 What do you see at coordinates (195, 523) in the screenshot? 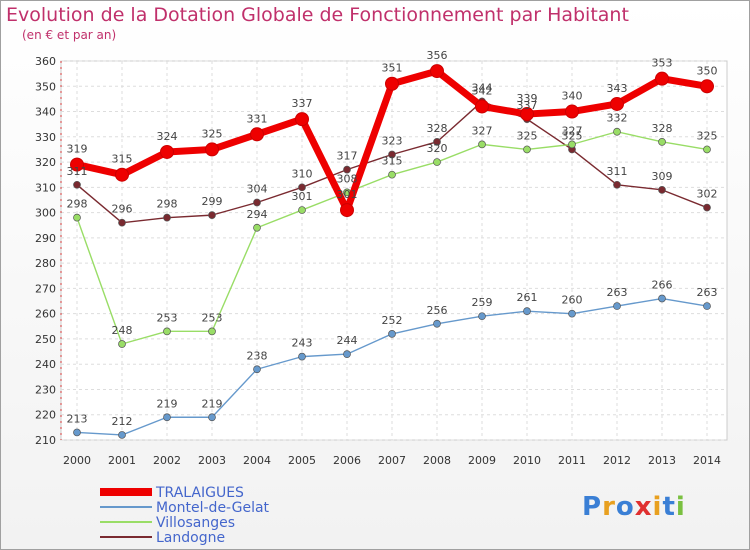
I see `legend-label: Villosanges` at bounding box center [195, 523].